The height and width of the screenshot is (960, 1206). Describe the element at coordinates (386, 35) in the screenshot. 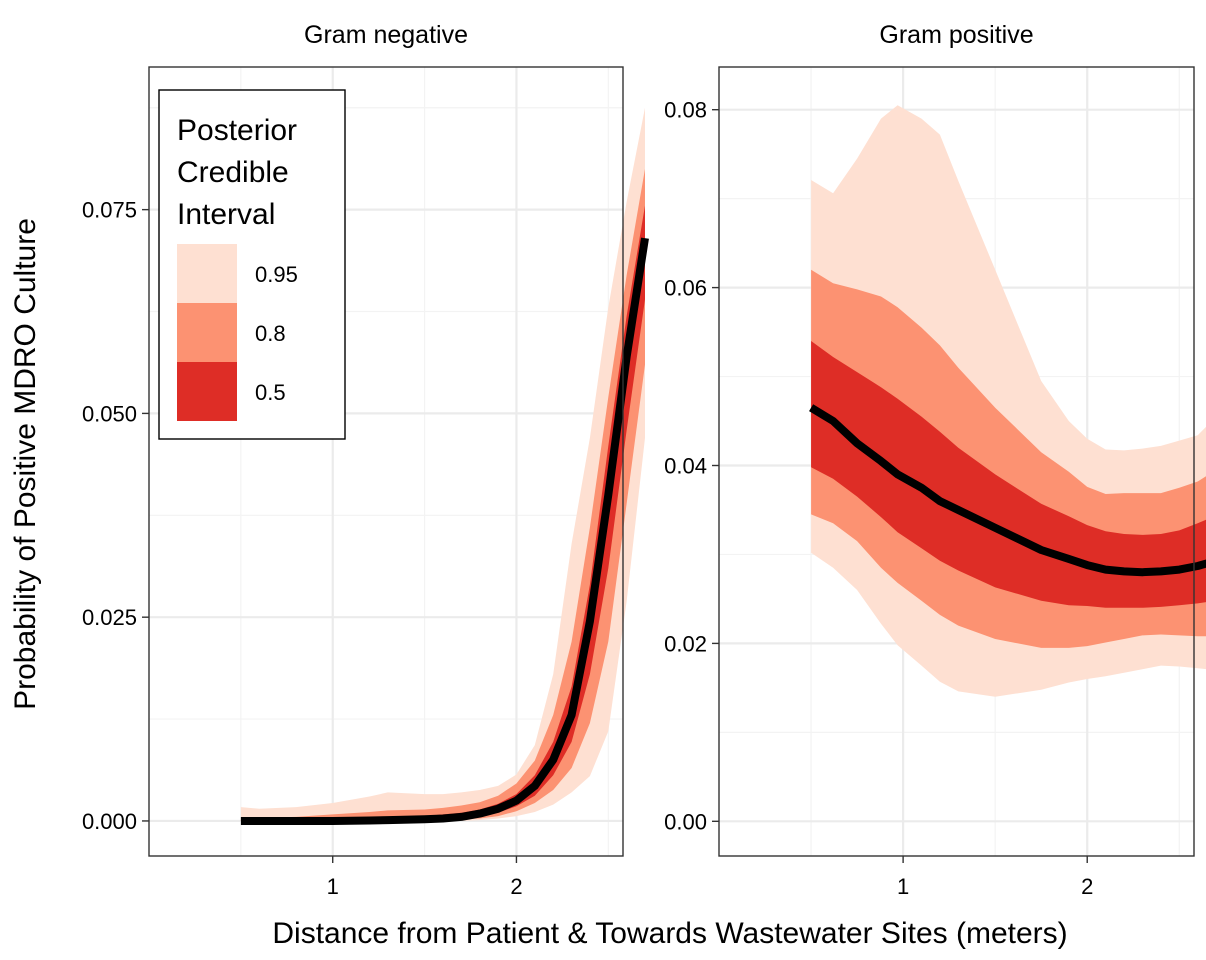

I see `panel-title: Gram negative` at that location.